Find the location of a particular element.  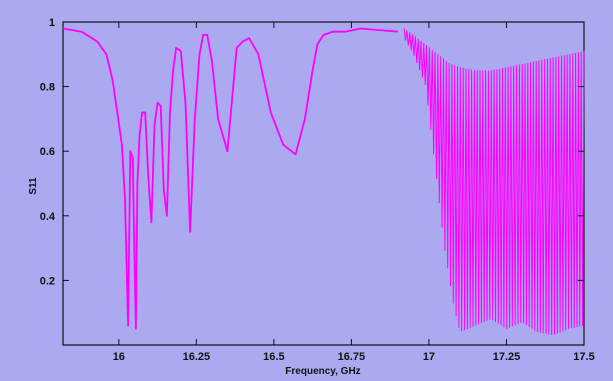

y-tick-label: 1 is located at coordinates (52, 23).